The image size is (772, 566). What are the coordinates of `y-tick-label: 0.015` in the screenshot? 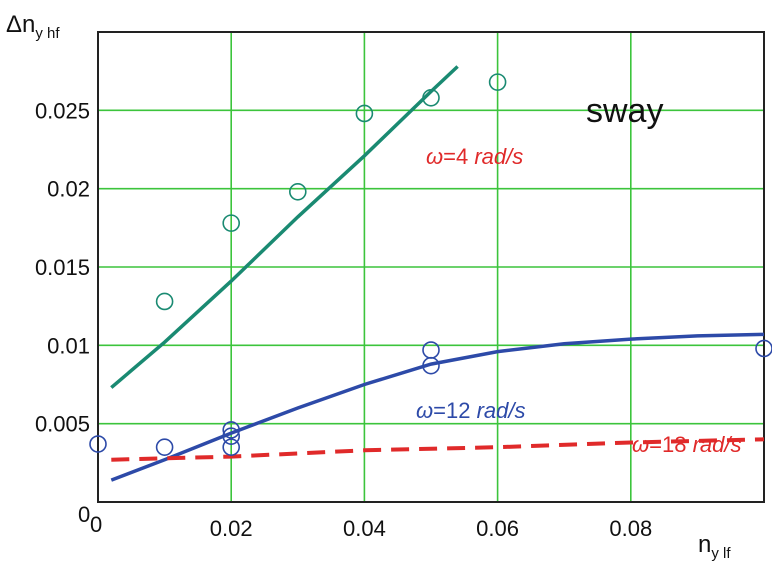 It's located at (62, 267).